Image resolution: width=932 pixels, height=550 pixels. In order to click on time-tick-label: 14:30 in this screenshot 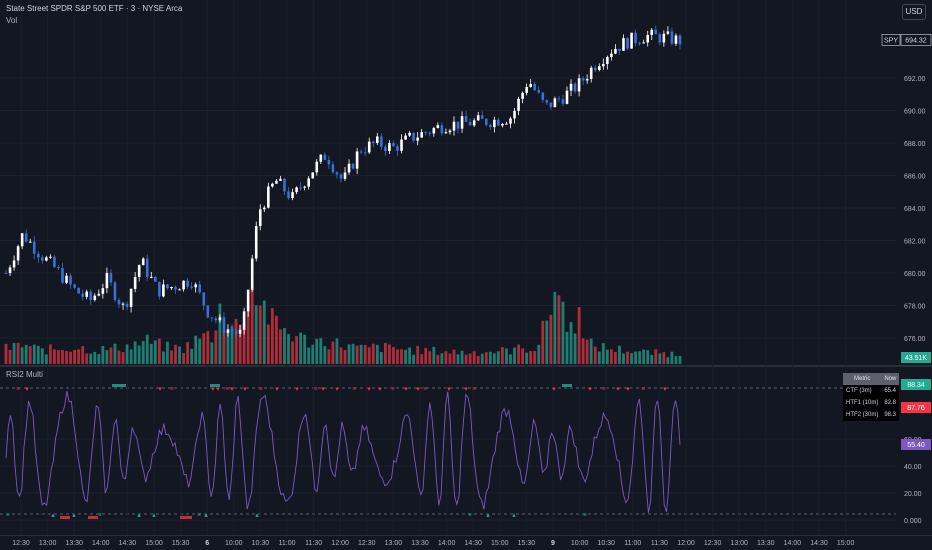, I will do `click(128, 543)`.